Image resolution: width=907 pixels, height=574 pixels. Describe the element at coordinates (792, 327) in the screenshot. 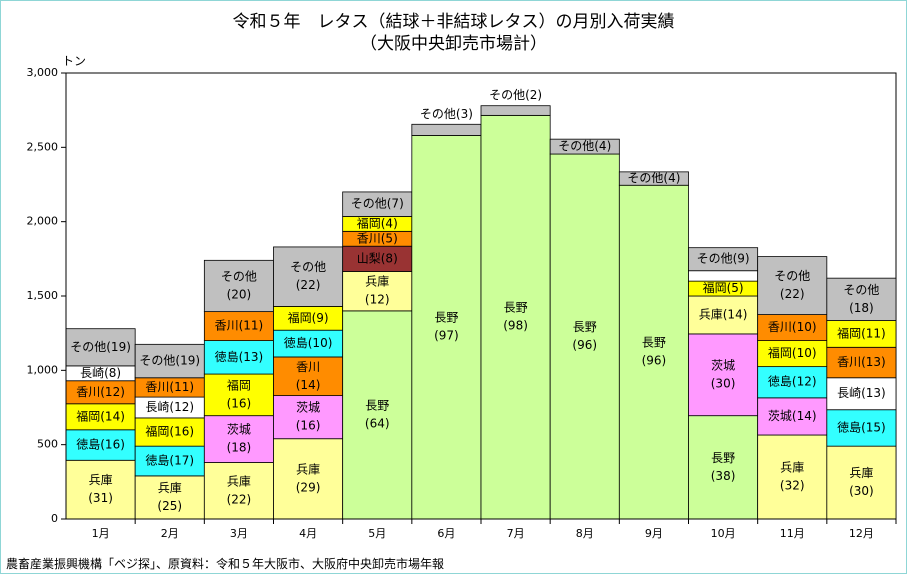

I see `bar-segment-label: 香川(10)` at that location.